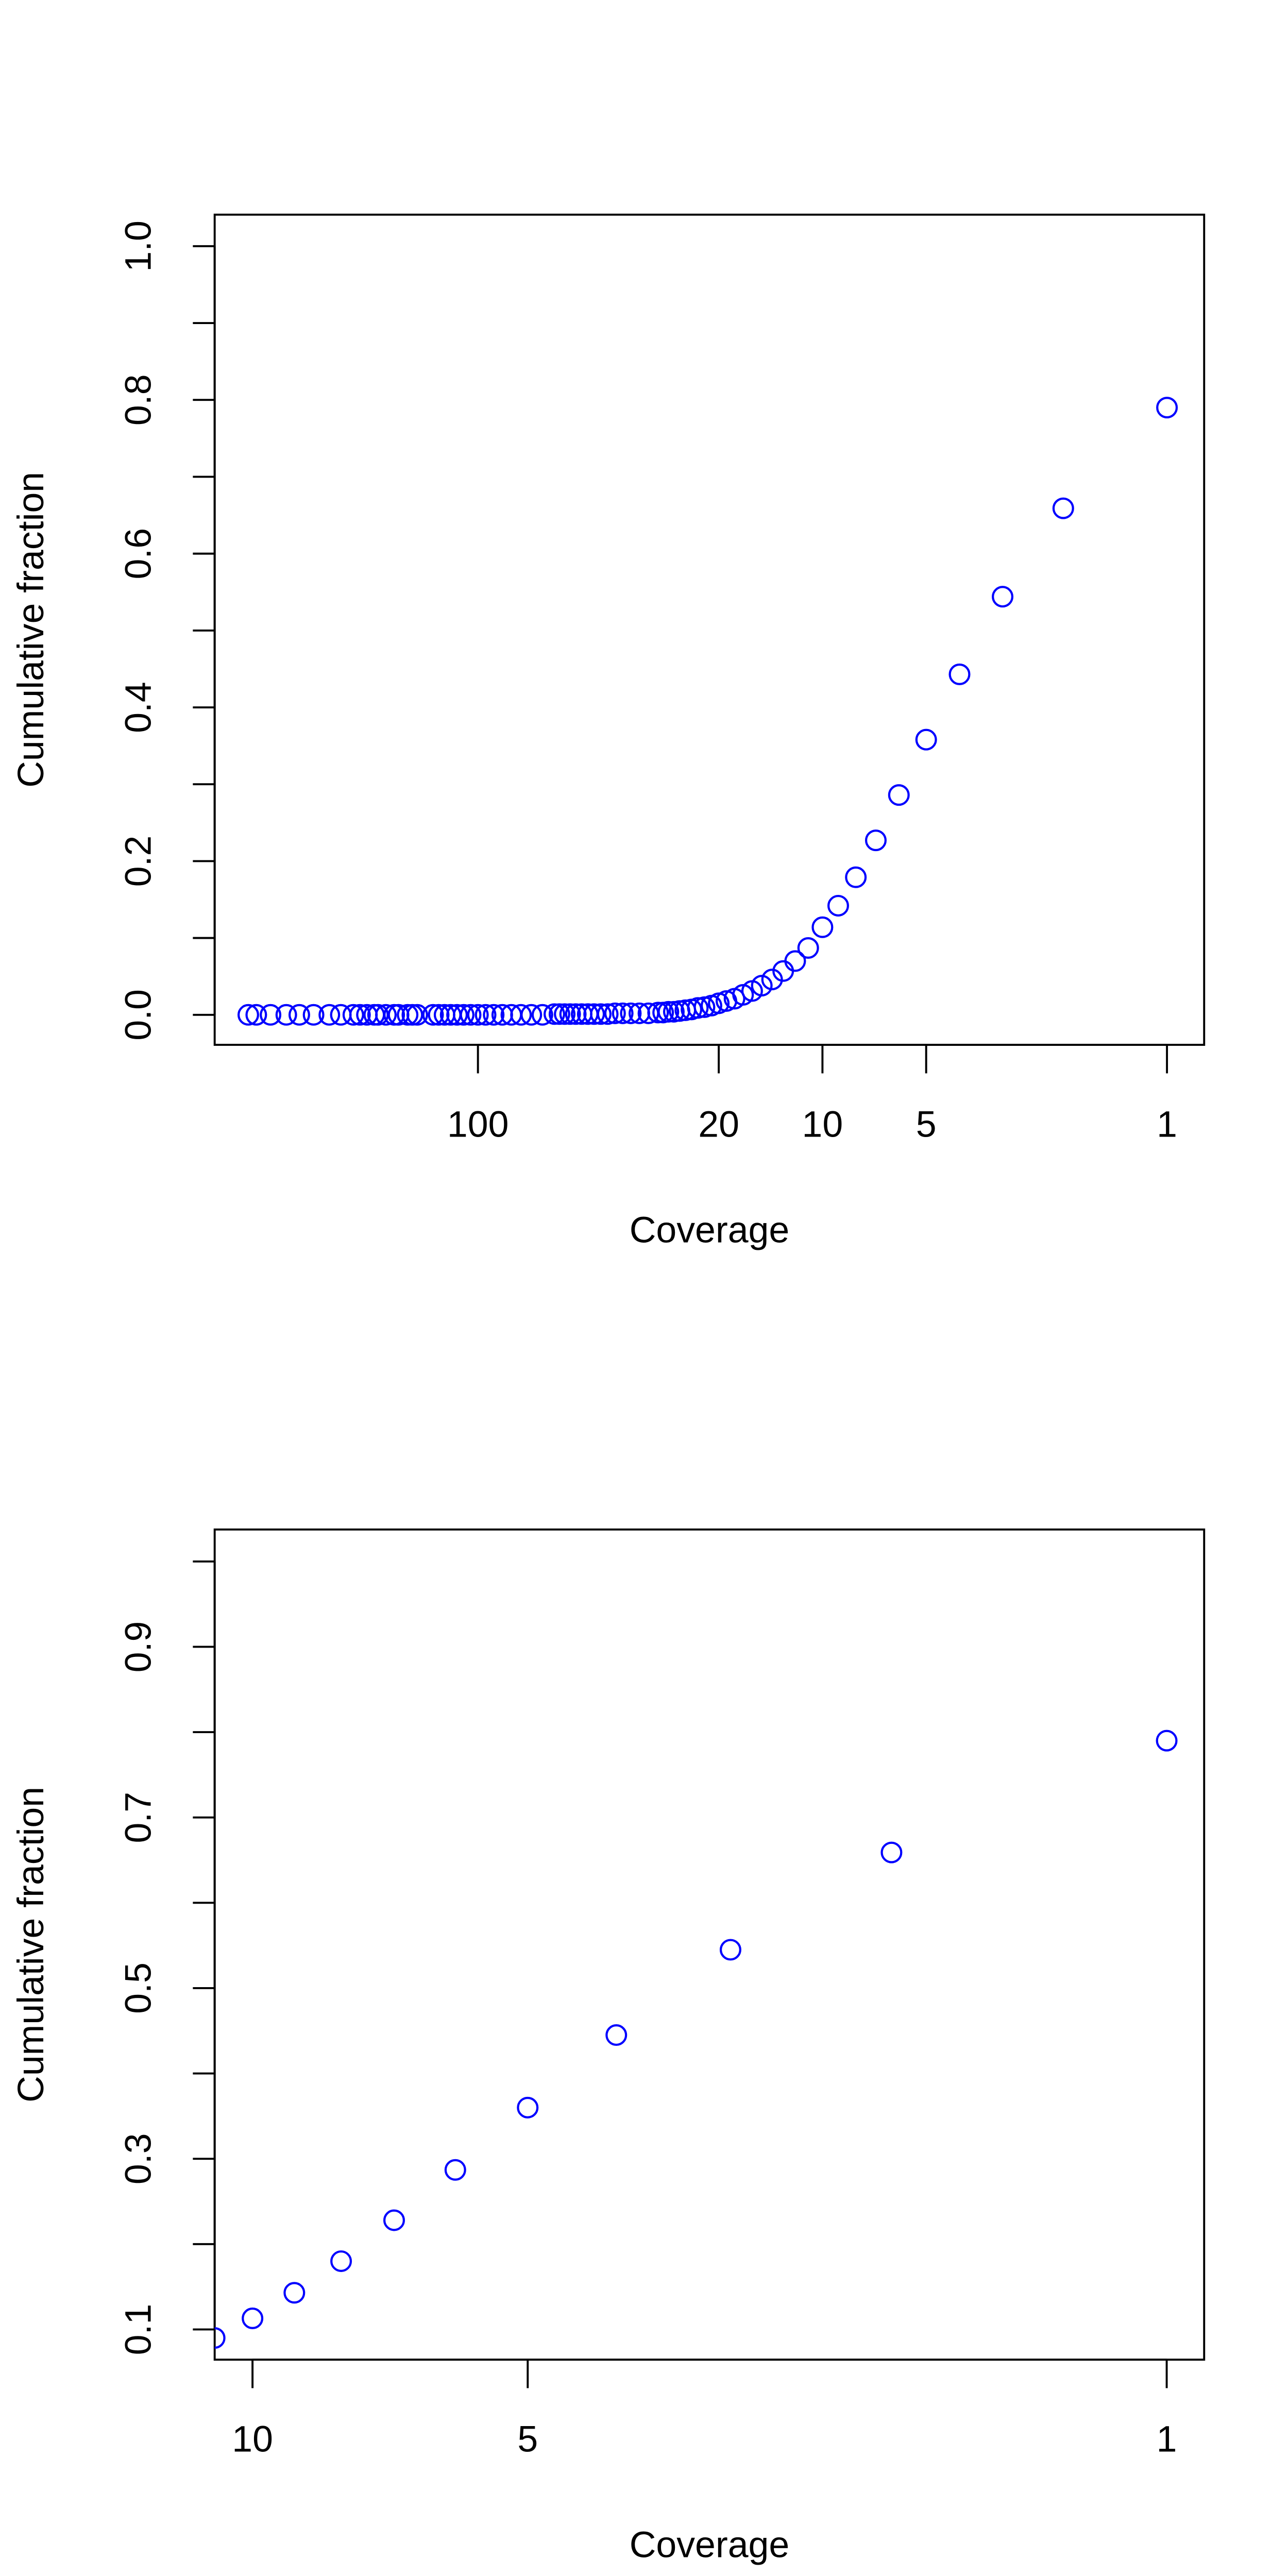  I want to click on y-tick-label: 0.6, so click(138, 554).